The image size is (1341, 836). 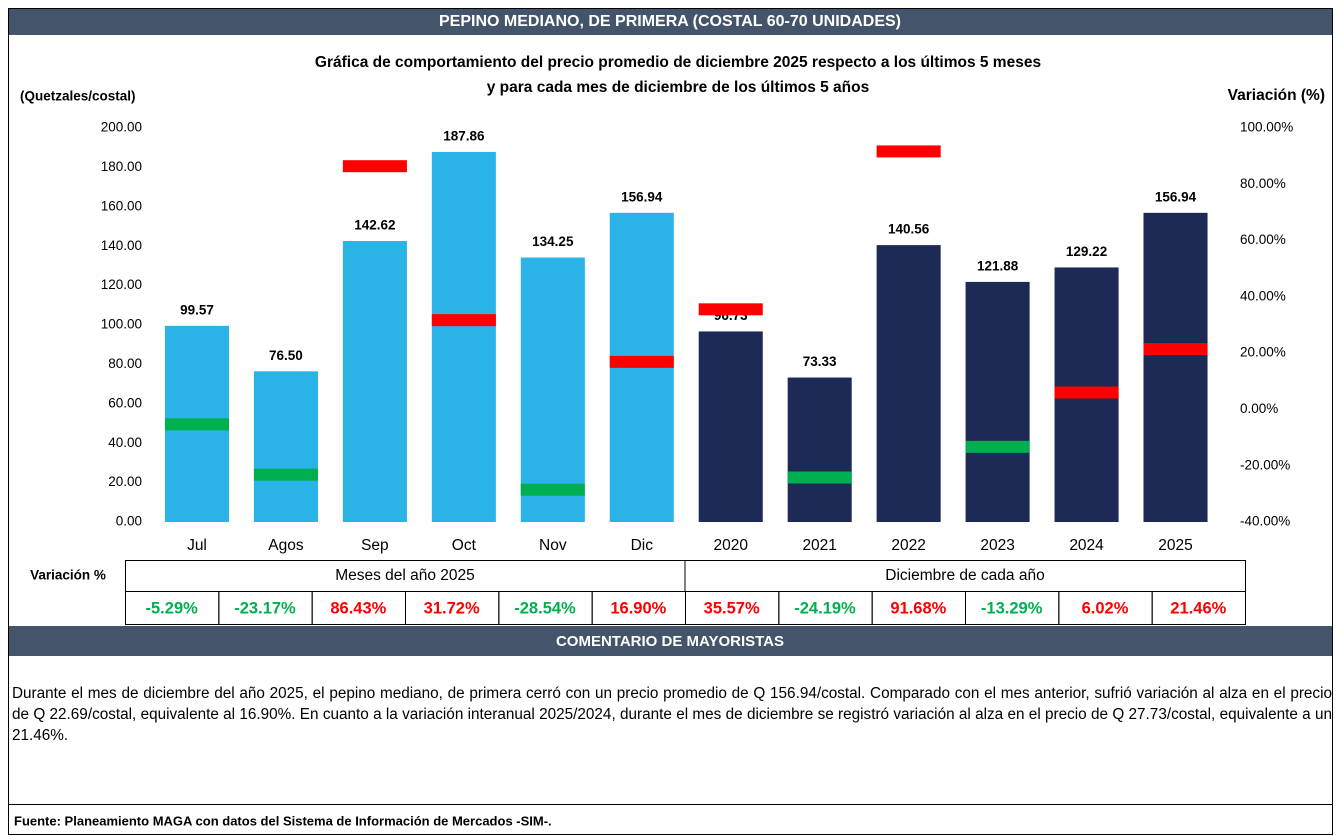 What do you see at coordinates (908, 545) in the screenshot?
I see `x-tick-label: 2022` at bounding box center [908, 545].